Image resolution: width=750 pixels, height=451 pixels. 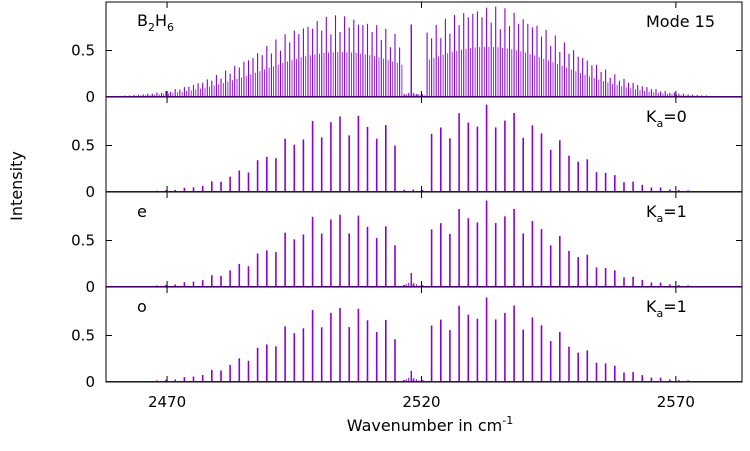 What do you see at coordinates (16, 186) in the screenshot?
I see `y-axis-label: Intensity` at bounding box center [16, 186].